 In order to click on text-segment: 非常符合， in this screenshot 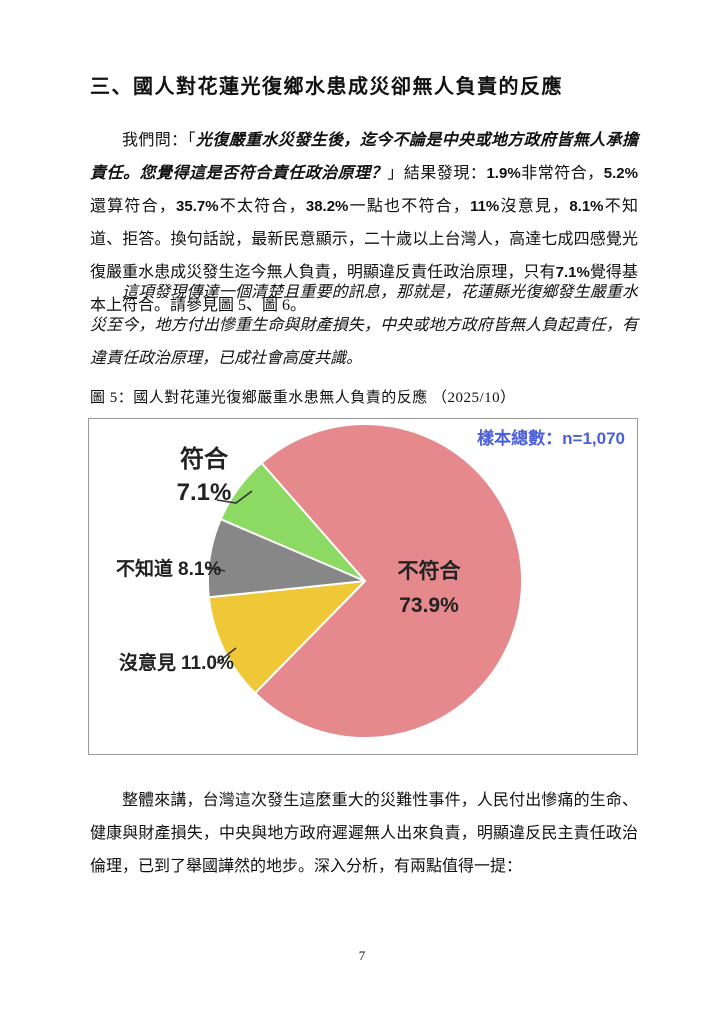, I will do `click(562, 173)`.